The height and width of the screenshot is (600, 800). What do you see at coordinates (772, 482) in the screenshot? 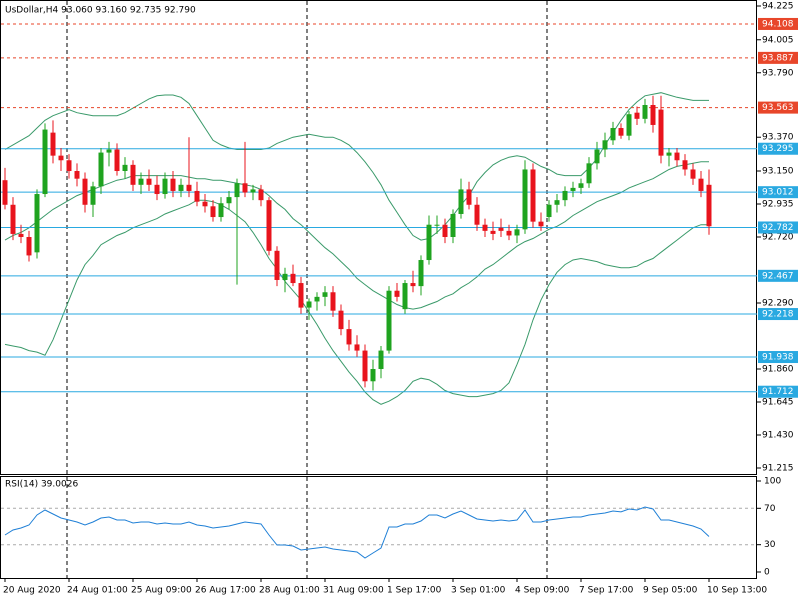
I see `y-tick-label: 100` at bounding box center [772, 482].